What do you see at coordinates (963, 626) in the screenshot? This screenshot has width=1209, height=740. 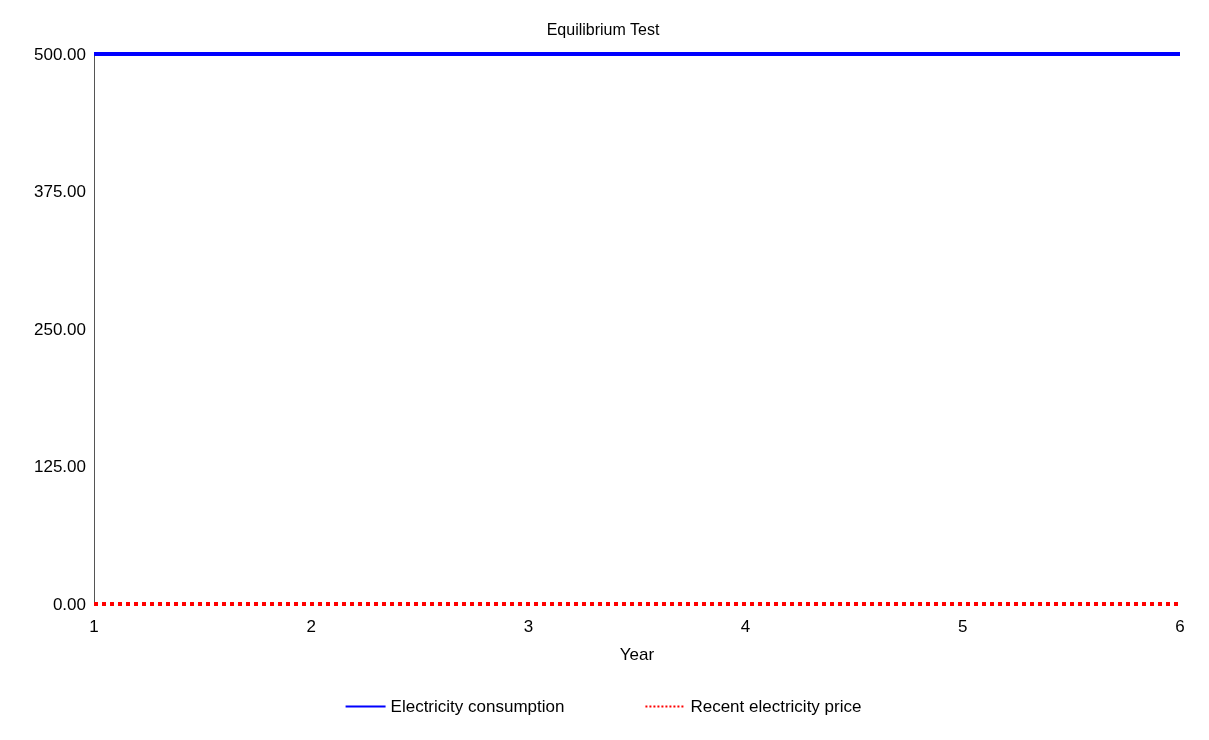 I see `x-tick-label: 5` at bounding box center [963, 626].